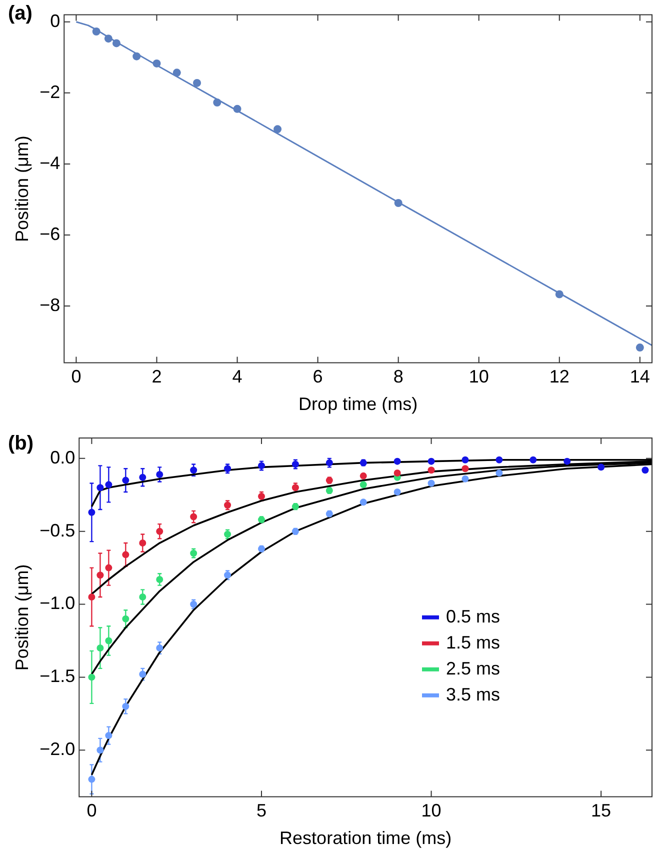 The width and height of the screenshot is (670, 854). What do you see at coordinates (157, 376) in the screenshot?
I see `x-tick-label: 2` at bounding box center [157, 376].